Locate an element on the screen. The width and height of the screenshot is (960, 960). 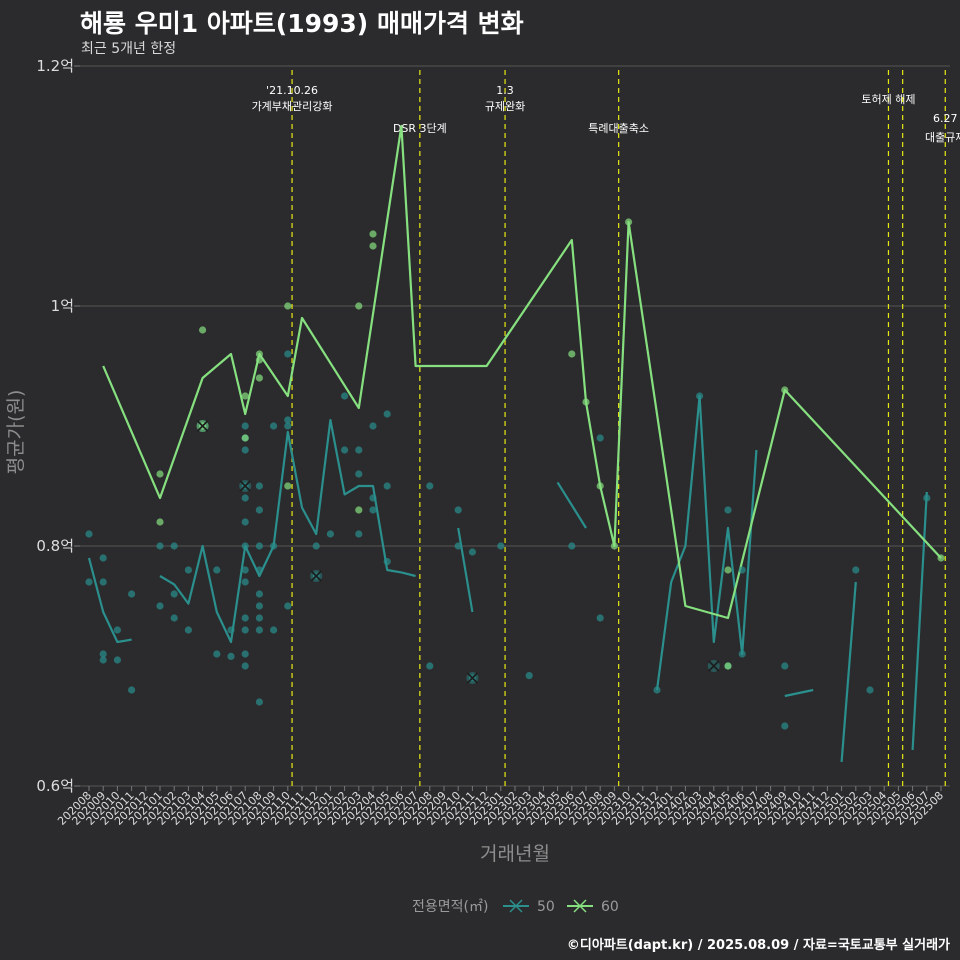
chart-title: 해룡 우미1 아파트(1993) 매매가격 변화 is located at coordinates (302, 23).